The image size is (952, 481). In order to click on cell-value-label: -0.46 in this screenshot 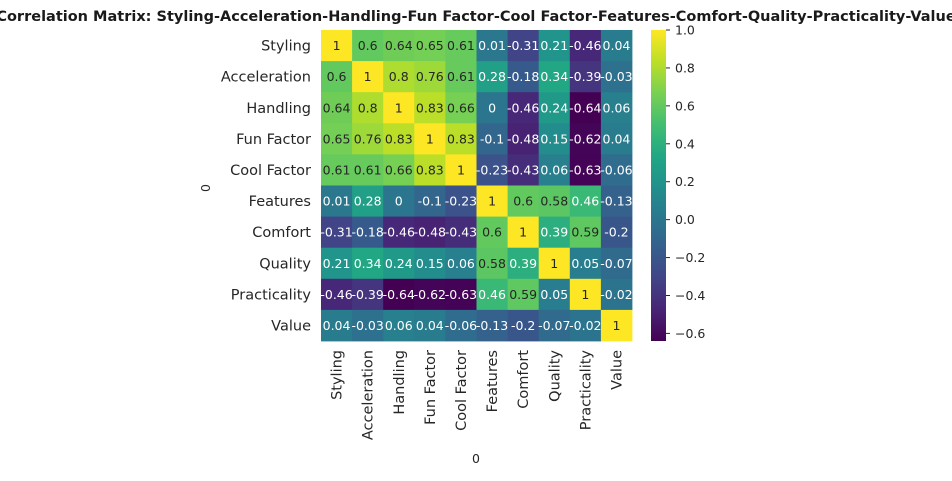, I will do `click(336, 294)`.